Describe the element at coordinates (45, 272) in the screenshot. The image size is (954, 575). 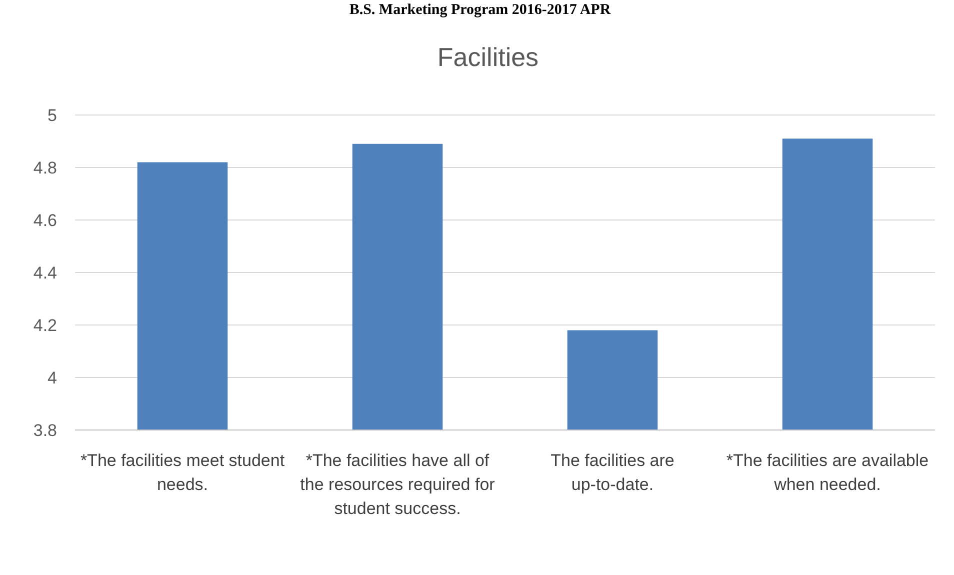
I see `y-tick-label: 4.4` at that location.